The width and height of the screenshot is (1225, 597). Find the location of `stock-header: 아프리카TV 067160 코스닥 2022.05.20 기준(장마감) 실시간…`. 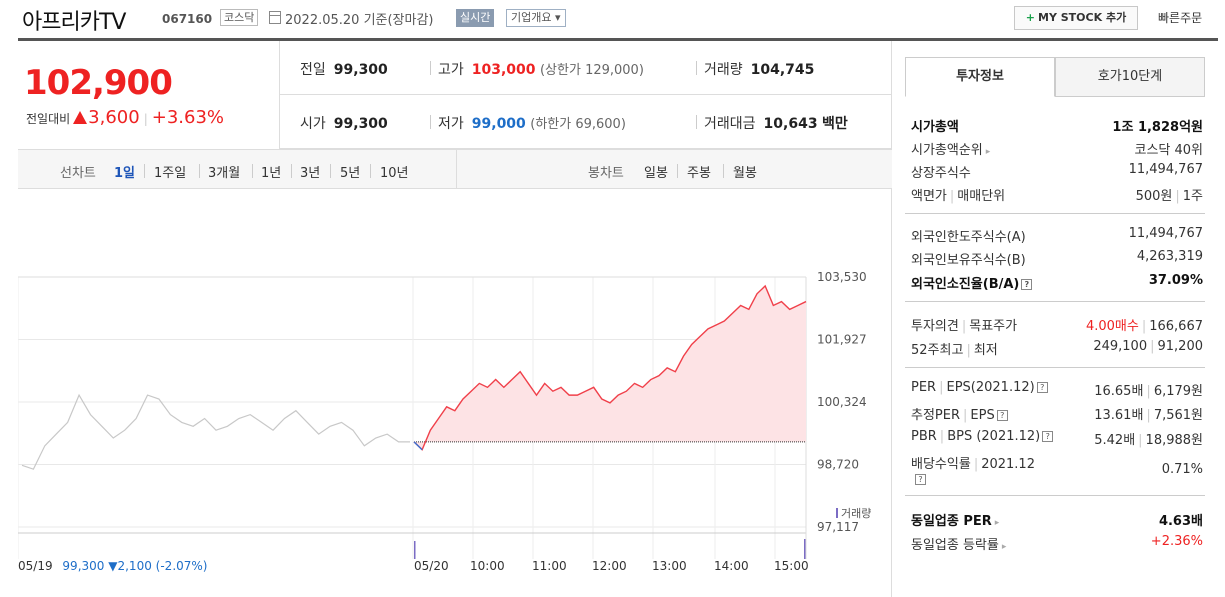

stock-header: 아프리카TV 067160 코스닥 2022.05.20 기준(장마감) 실시간… is located at coordinates (612, 20).